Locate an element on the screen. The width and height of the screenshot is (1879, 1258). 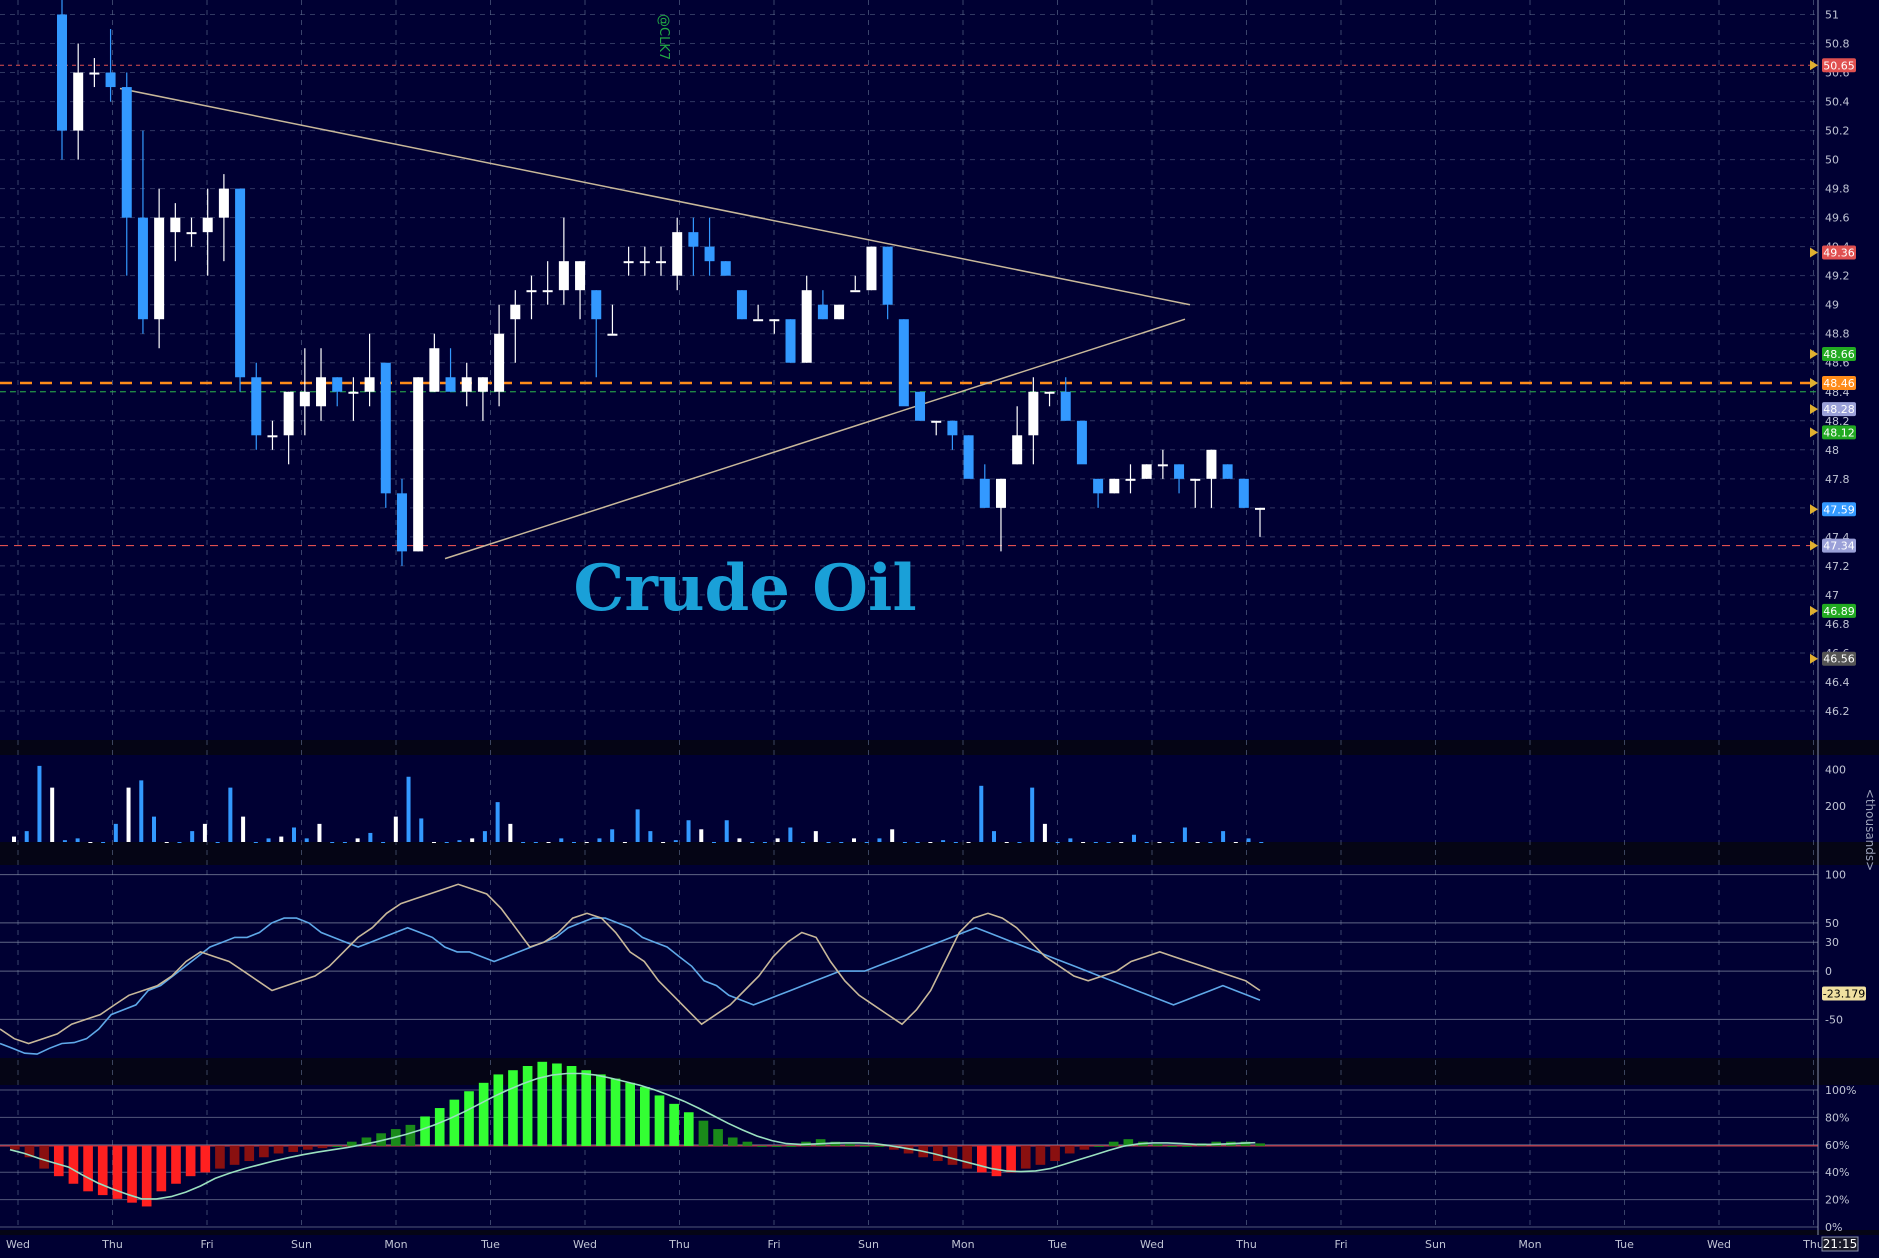
momentum-histogram is located at coordinates (909, 1134).